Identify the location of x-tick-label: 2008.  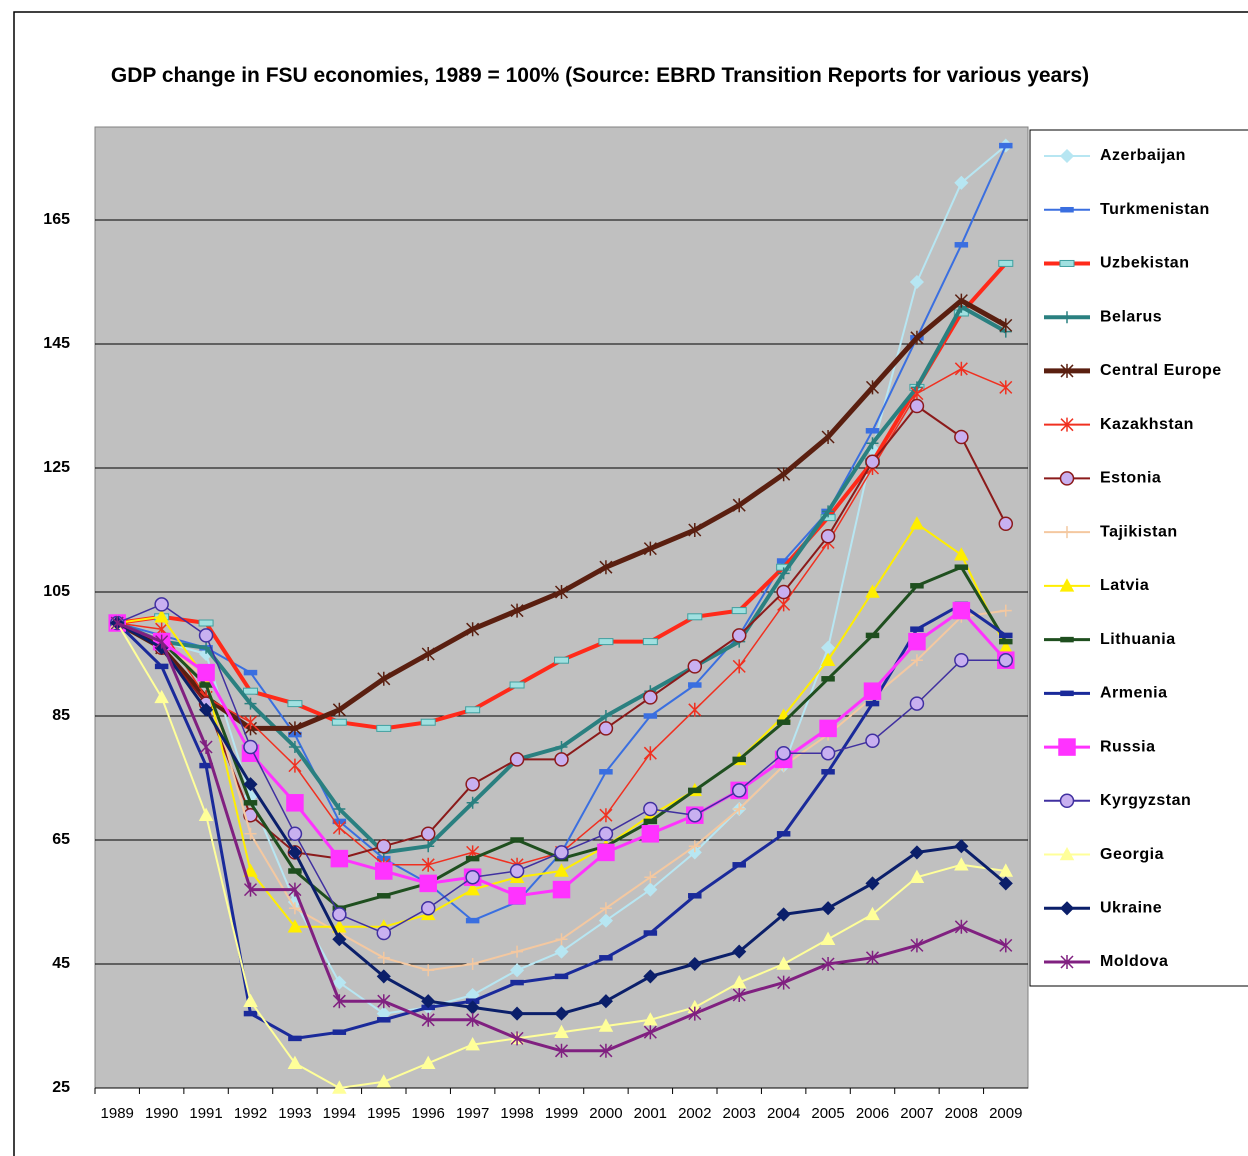
(961, 1113).